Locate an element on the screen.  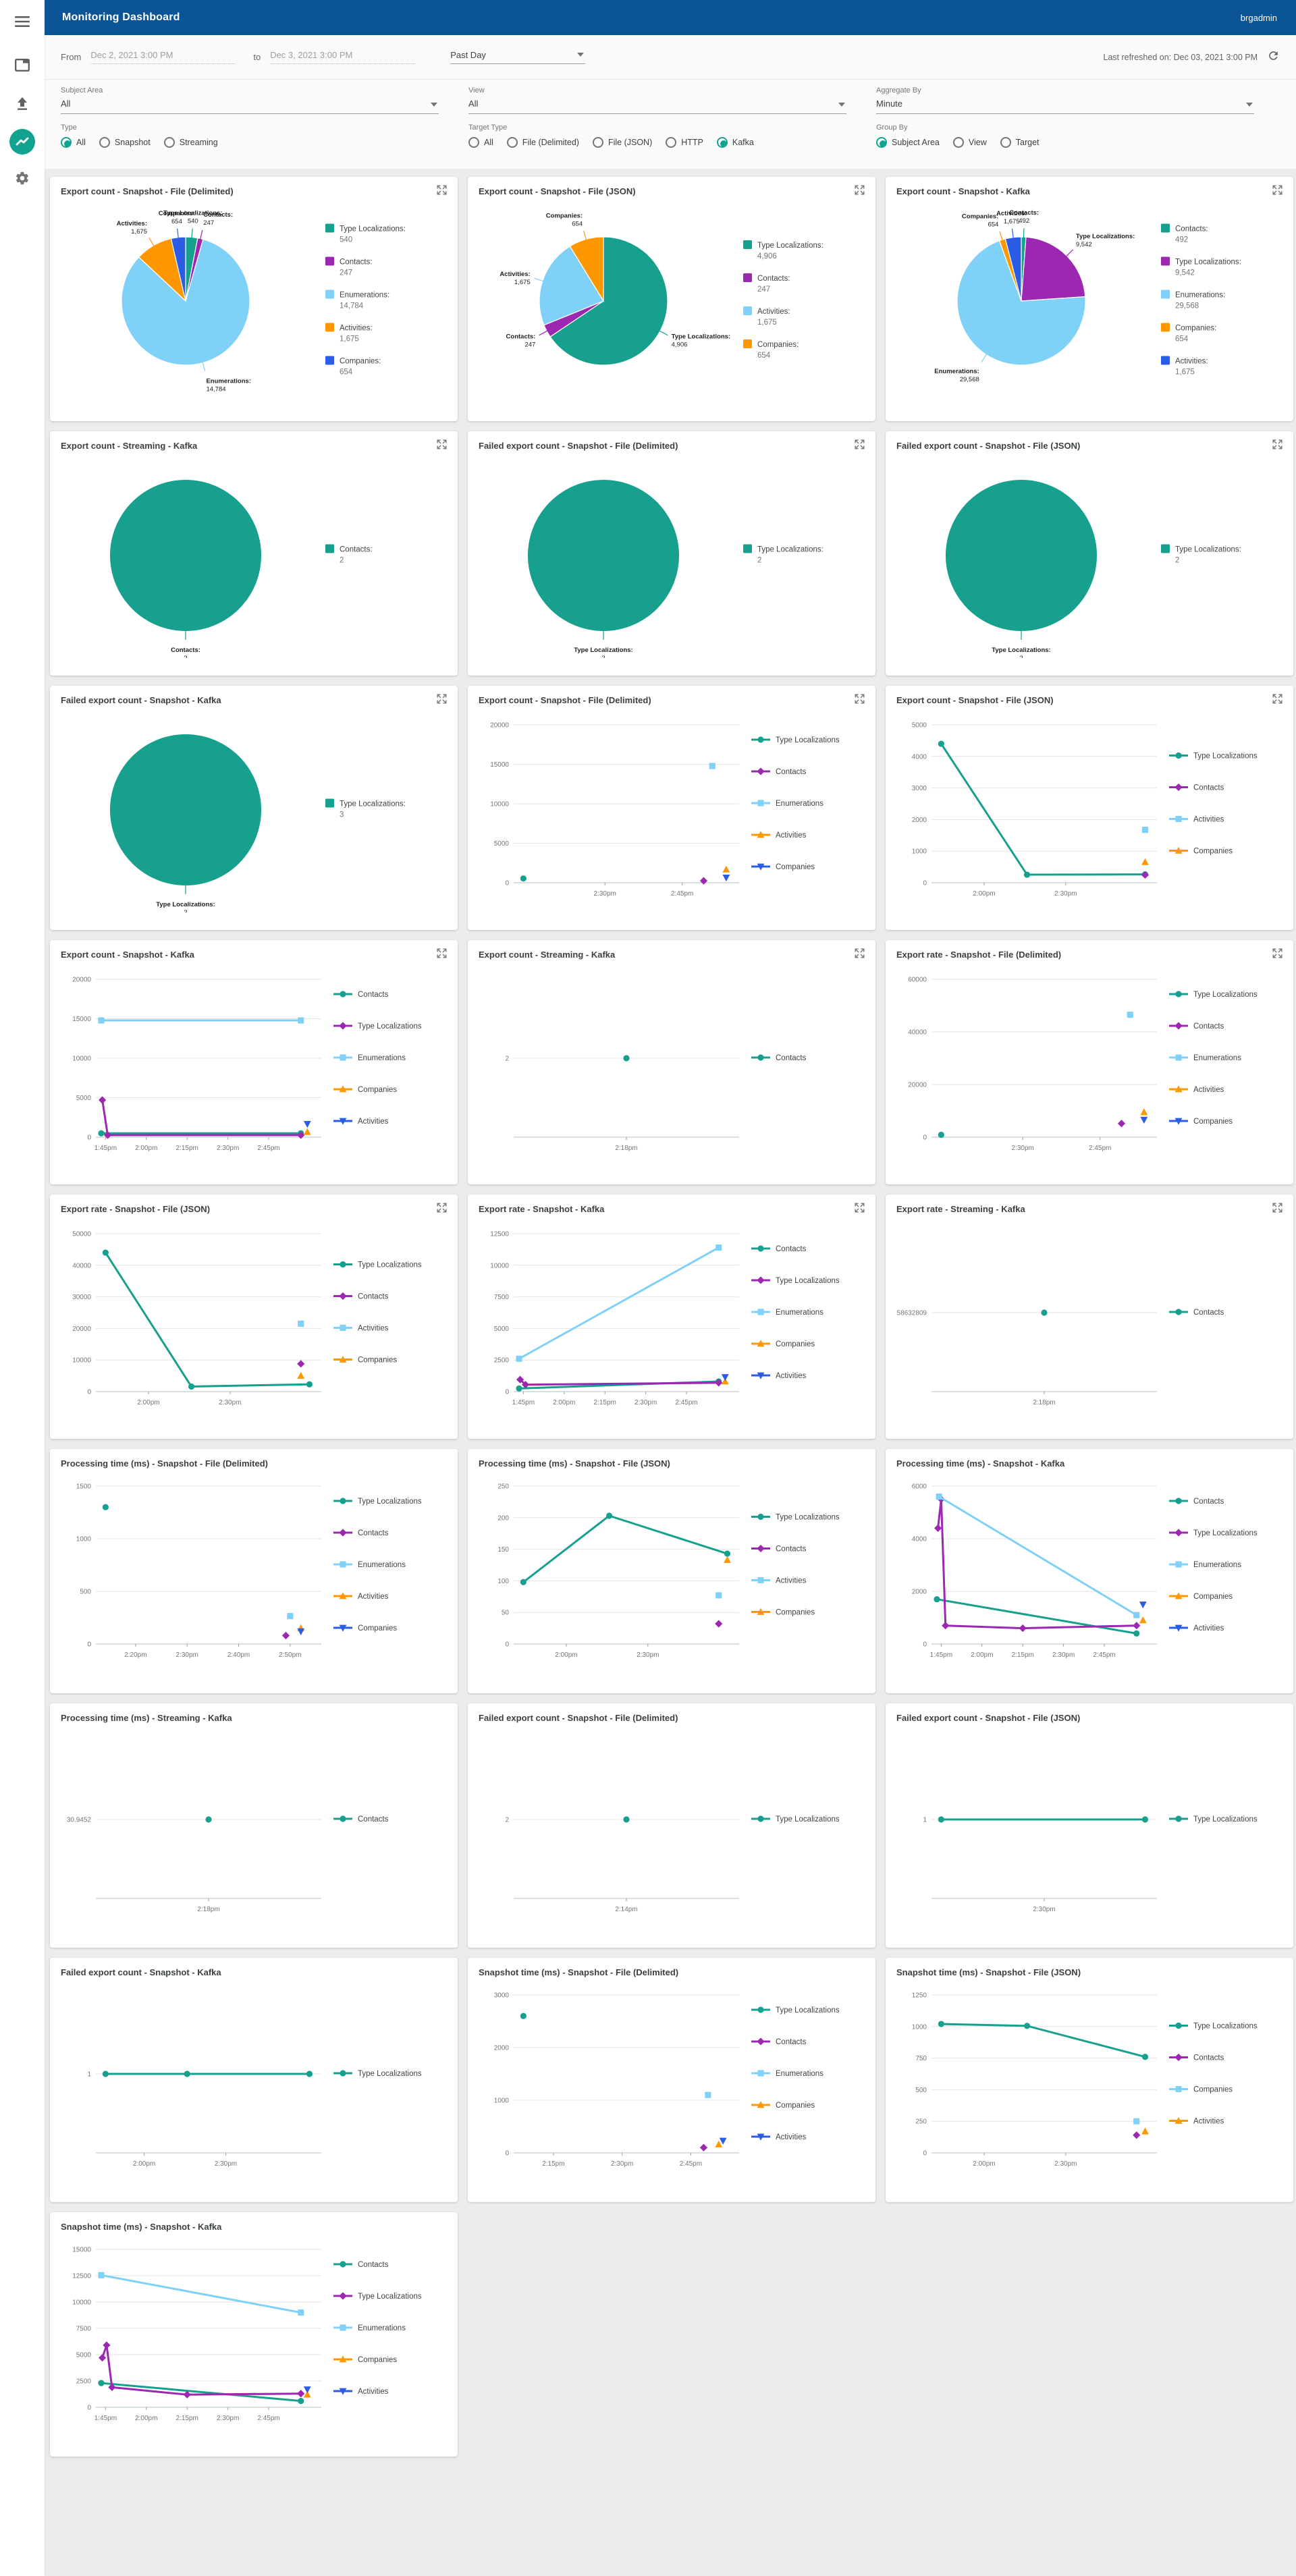
to-date-value: Dec 3, 2021 3:00 PM is located at coordinates (343, 57).